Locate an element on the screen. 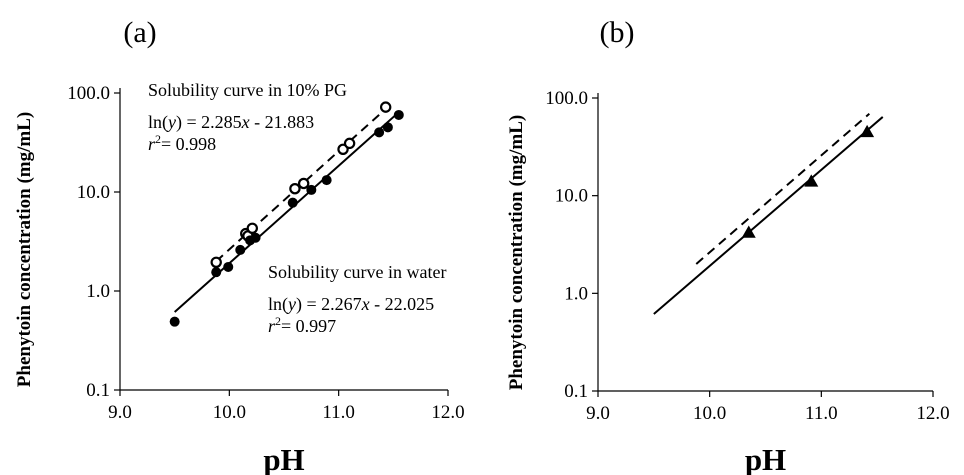 Image resolution: width=964 pixels, height=475 pixels. annotation-equation: ln(y) = 2.267x - 22.025 is located at coordinates (351, 304).